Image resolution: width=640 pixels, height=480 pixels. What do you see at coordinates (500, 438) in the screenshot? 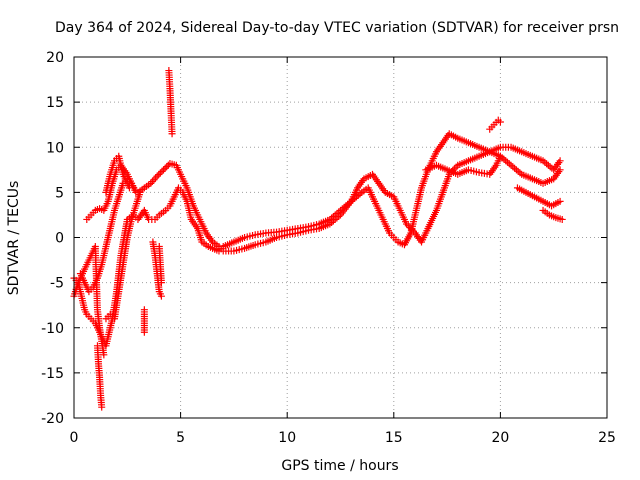
I see `x-tick-label: 20` at bounding box center [500, 438].